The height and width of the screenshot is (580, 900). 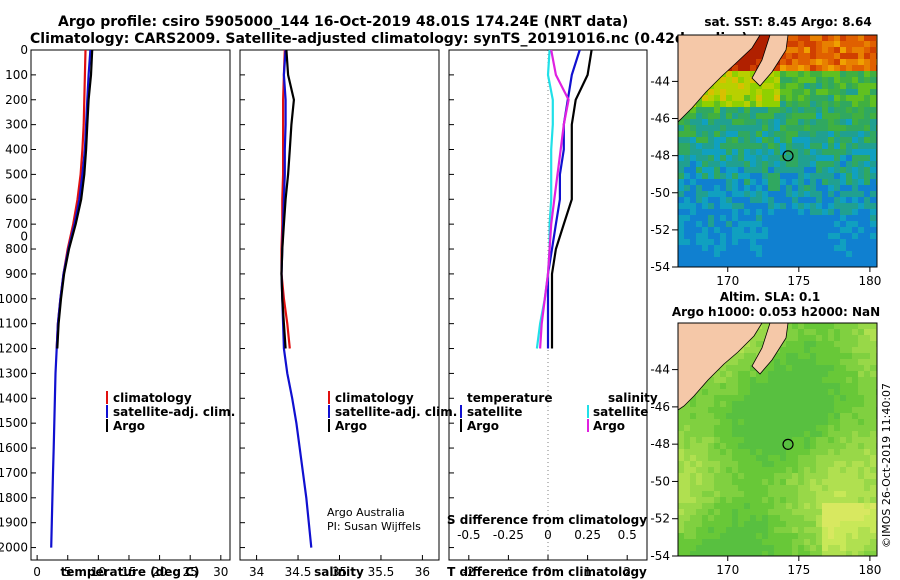 I want to click on y-tick-label: 0, so click(x=24, y=237).